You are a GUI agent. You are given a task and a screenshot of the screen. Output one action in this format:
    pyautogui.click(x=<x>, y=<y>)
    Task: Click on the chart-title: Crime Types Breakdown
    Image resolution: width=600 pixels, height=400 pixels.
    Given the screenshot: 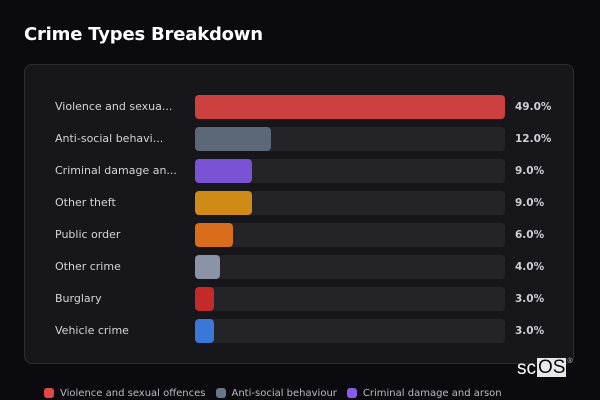 What is the action you would take?
    pyautogui.click(x=143, y=34)
    